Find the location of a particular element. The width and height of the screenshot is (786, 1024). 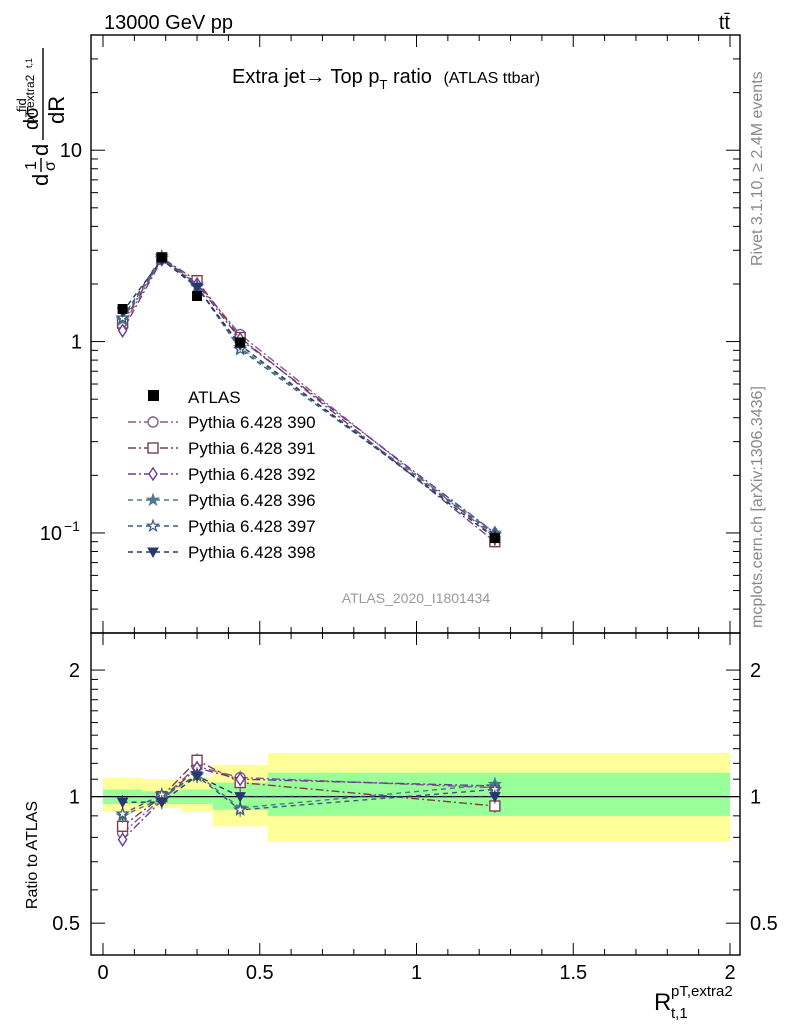

plot-title-rest: ratio is located at coordinates (409, 77).